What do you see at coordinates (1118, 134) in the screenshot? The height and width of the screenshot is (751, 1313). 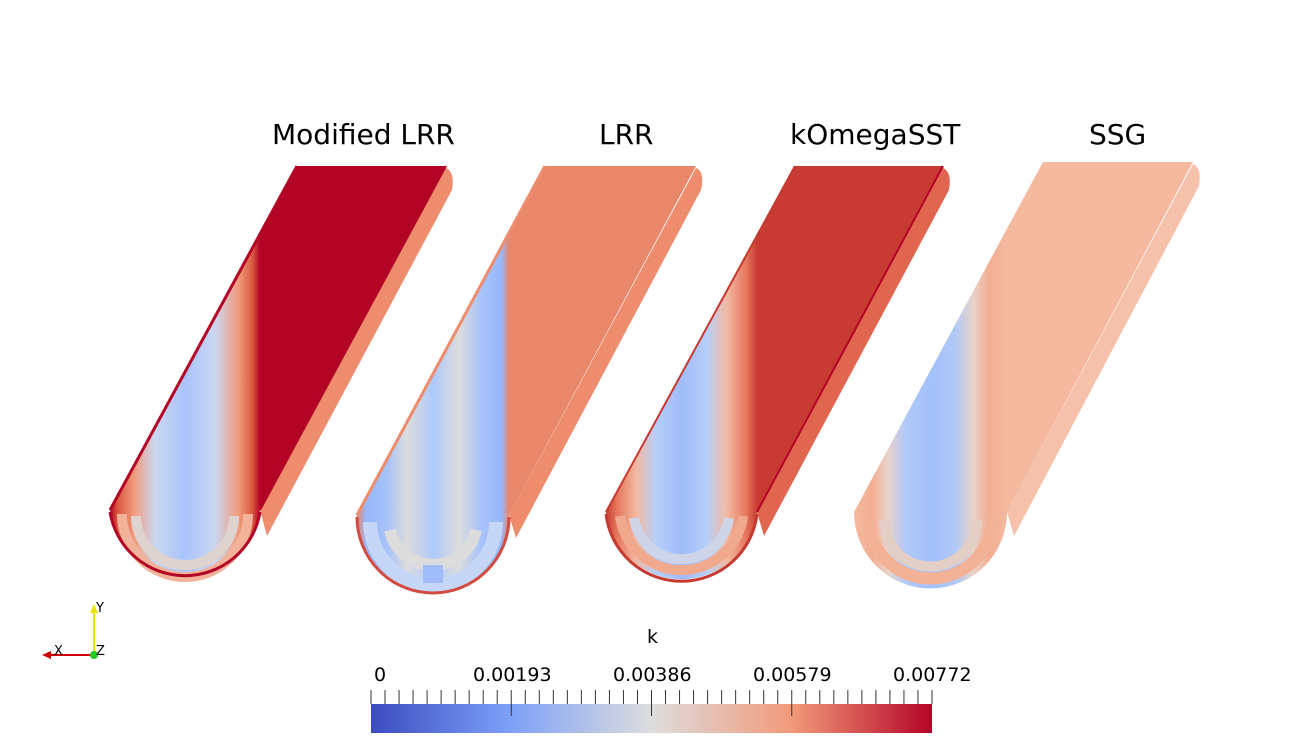 I see `panel-title-ssg: SSG` at bounding box center [1118, 134].